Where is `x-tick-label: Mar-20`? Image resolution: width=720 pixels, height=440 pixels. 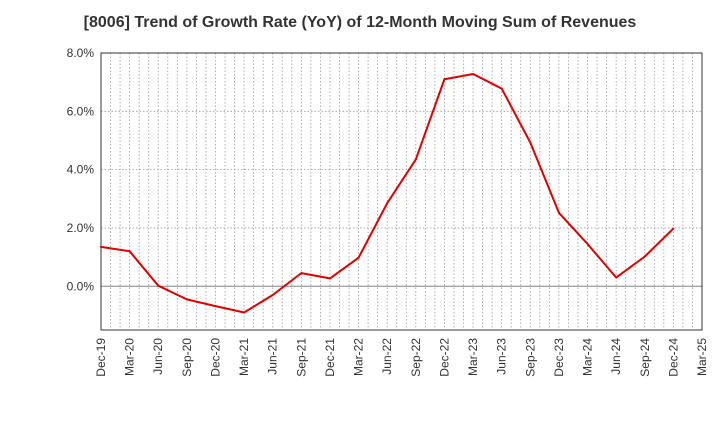 x-tick-label: Mar-20 is located at coordinates (130, 357).